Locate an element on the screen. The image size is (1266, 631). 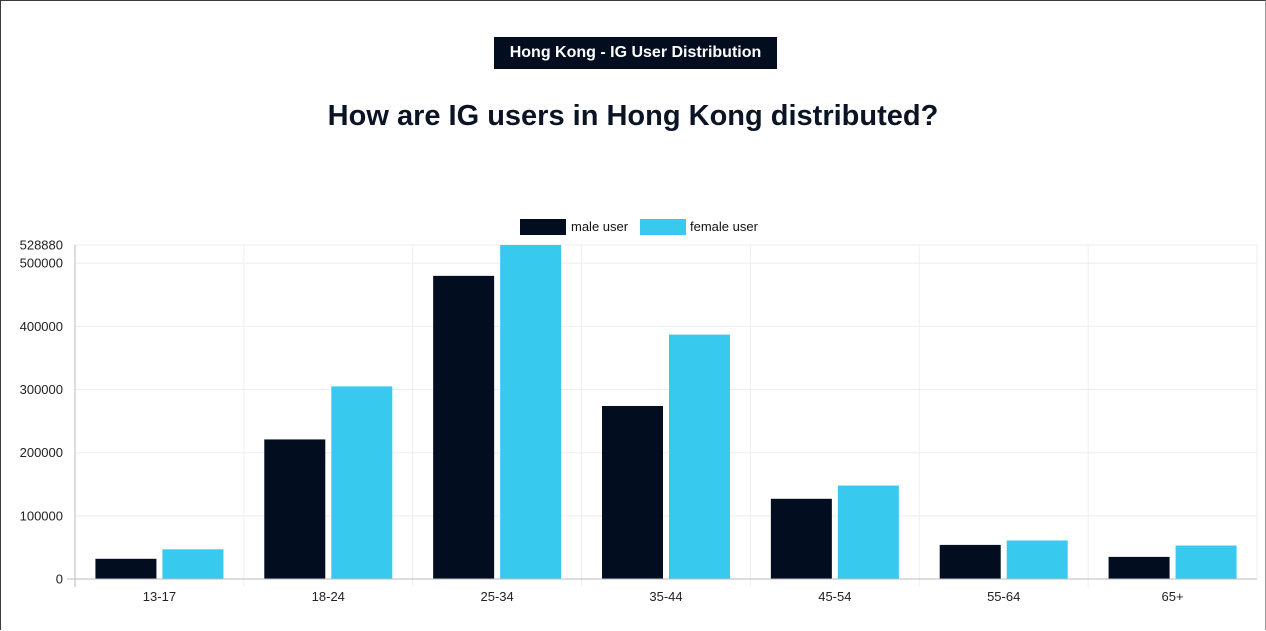
x-tick-label: 18-24 is located at coordinates (328, 596).